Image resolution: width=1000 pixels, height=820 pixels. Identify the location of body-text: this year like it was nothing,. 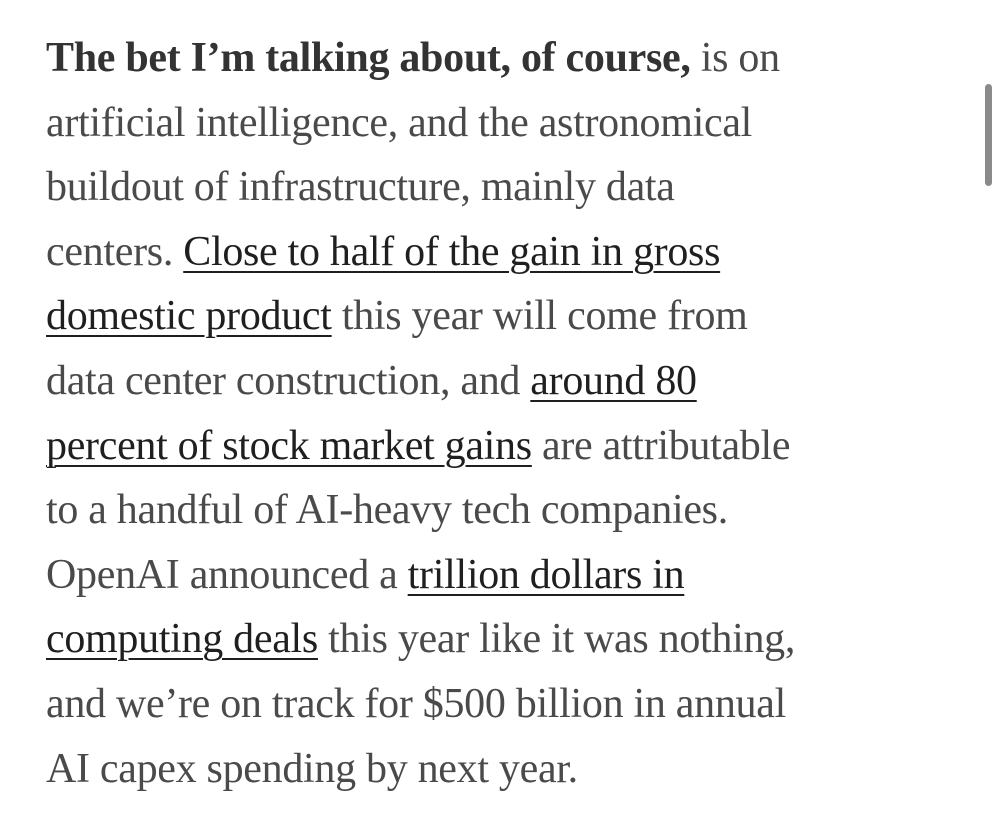
(556, 639).